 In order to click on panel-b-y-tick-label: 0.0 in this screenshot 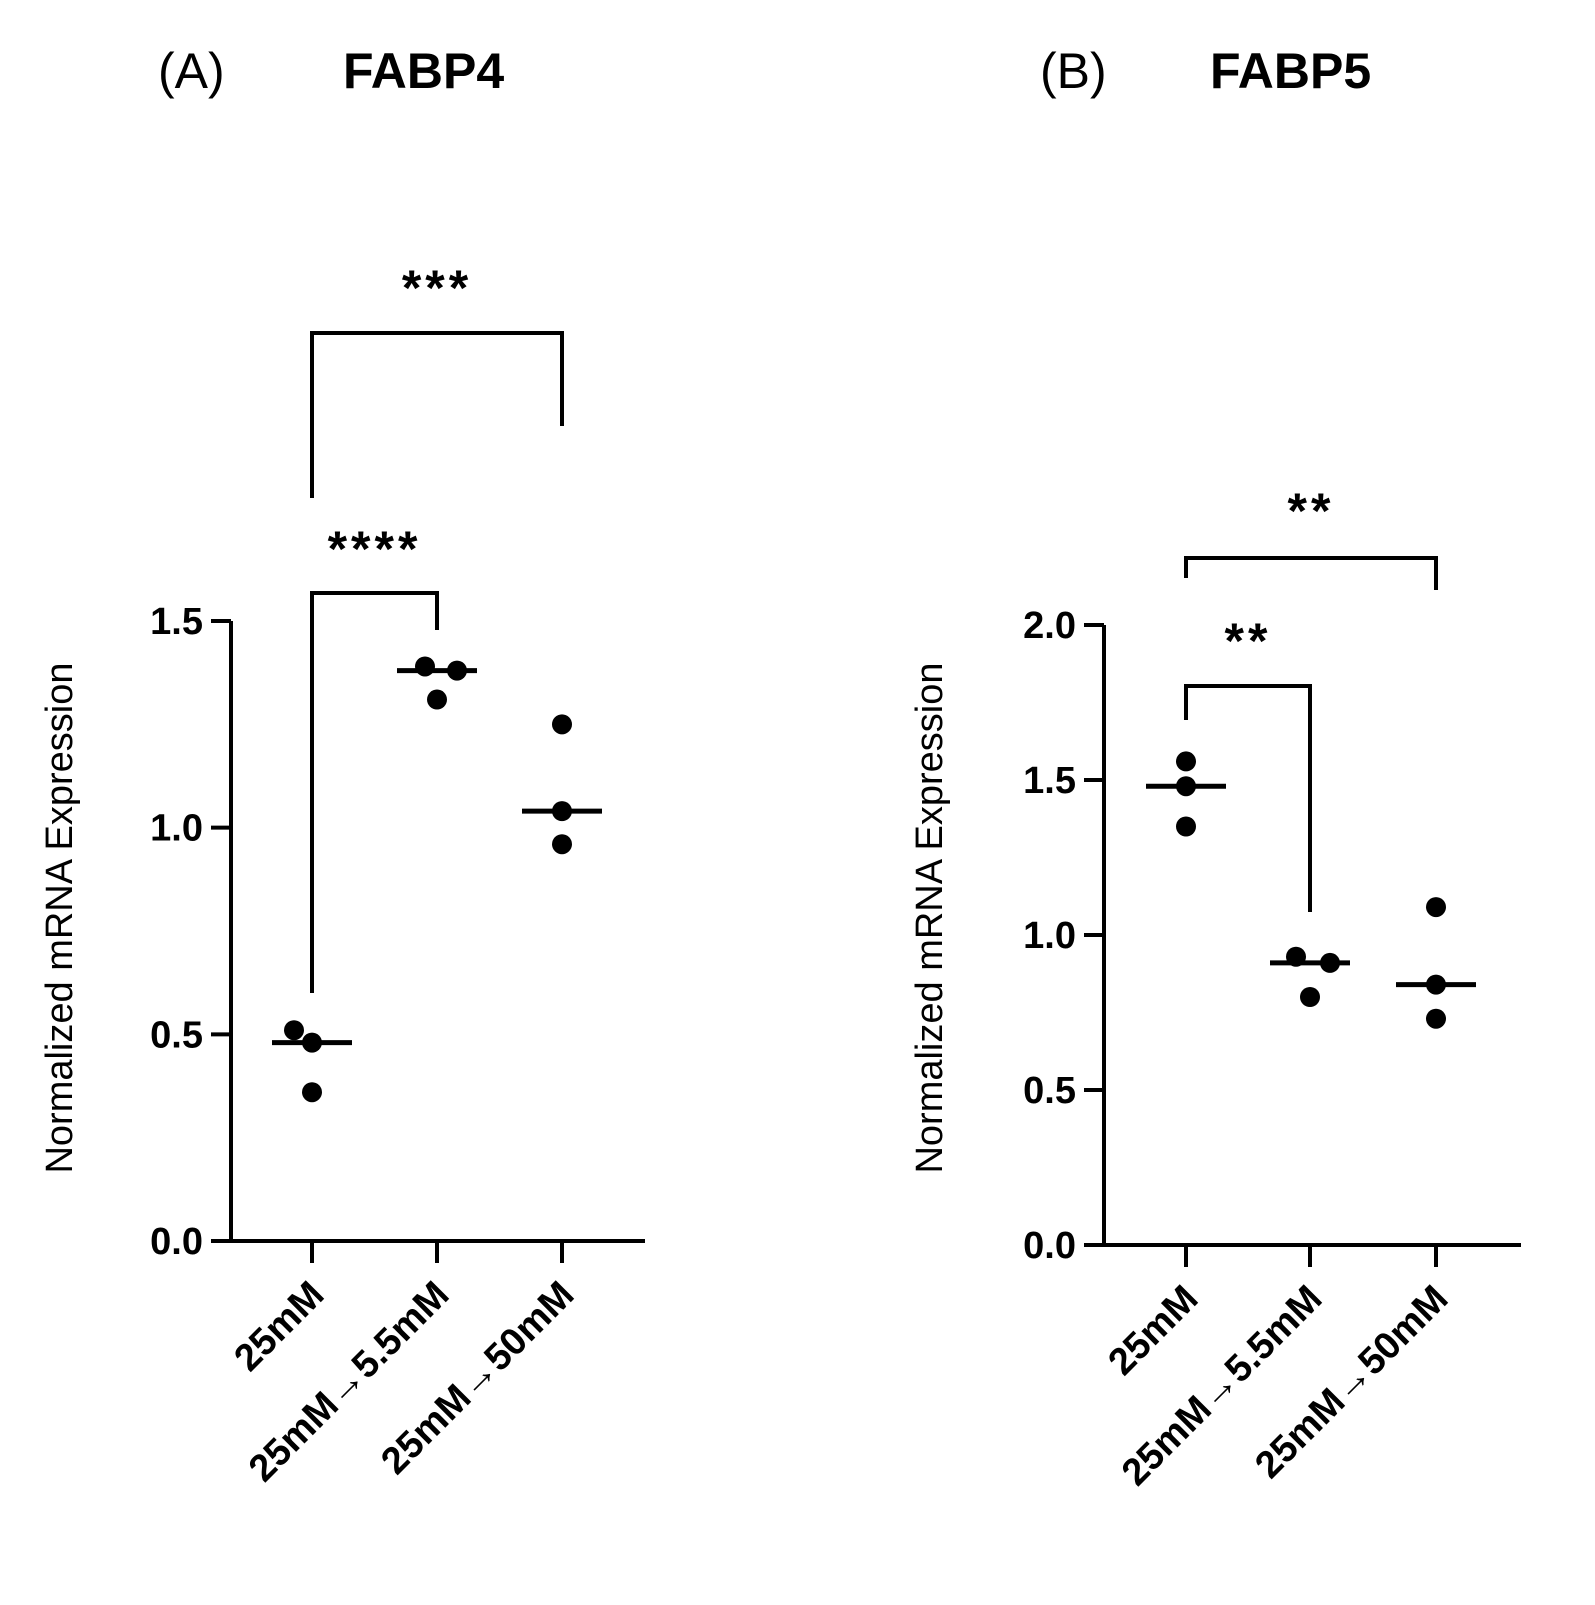, I will do `click(1049, 1246)`.